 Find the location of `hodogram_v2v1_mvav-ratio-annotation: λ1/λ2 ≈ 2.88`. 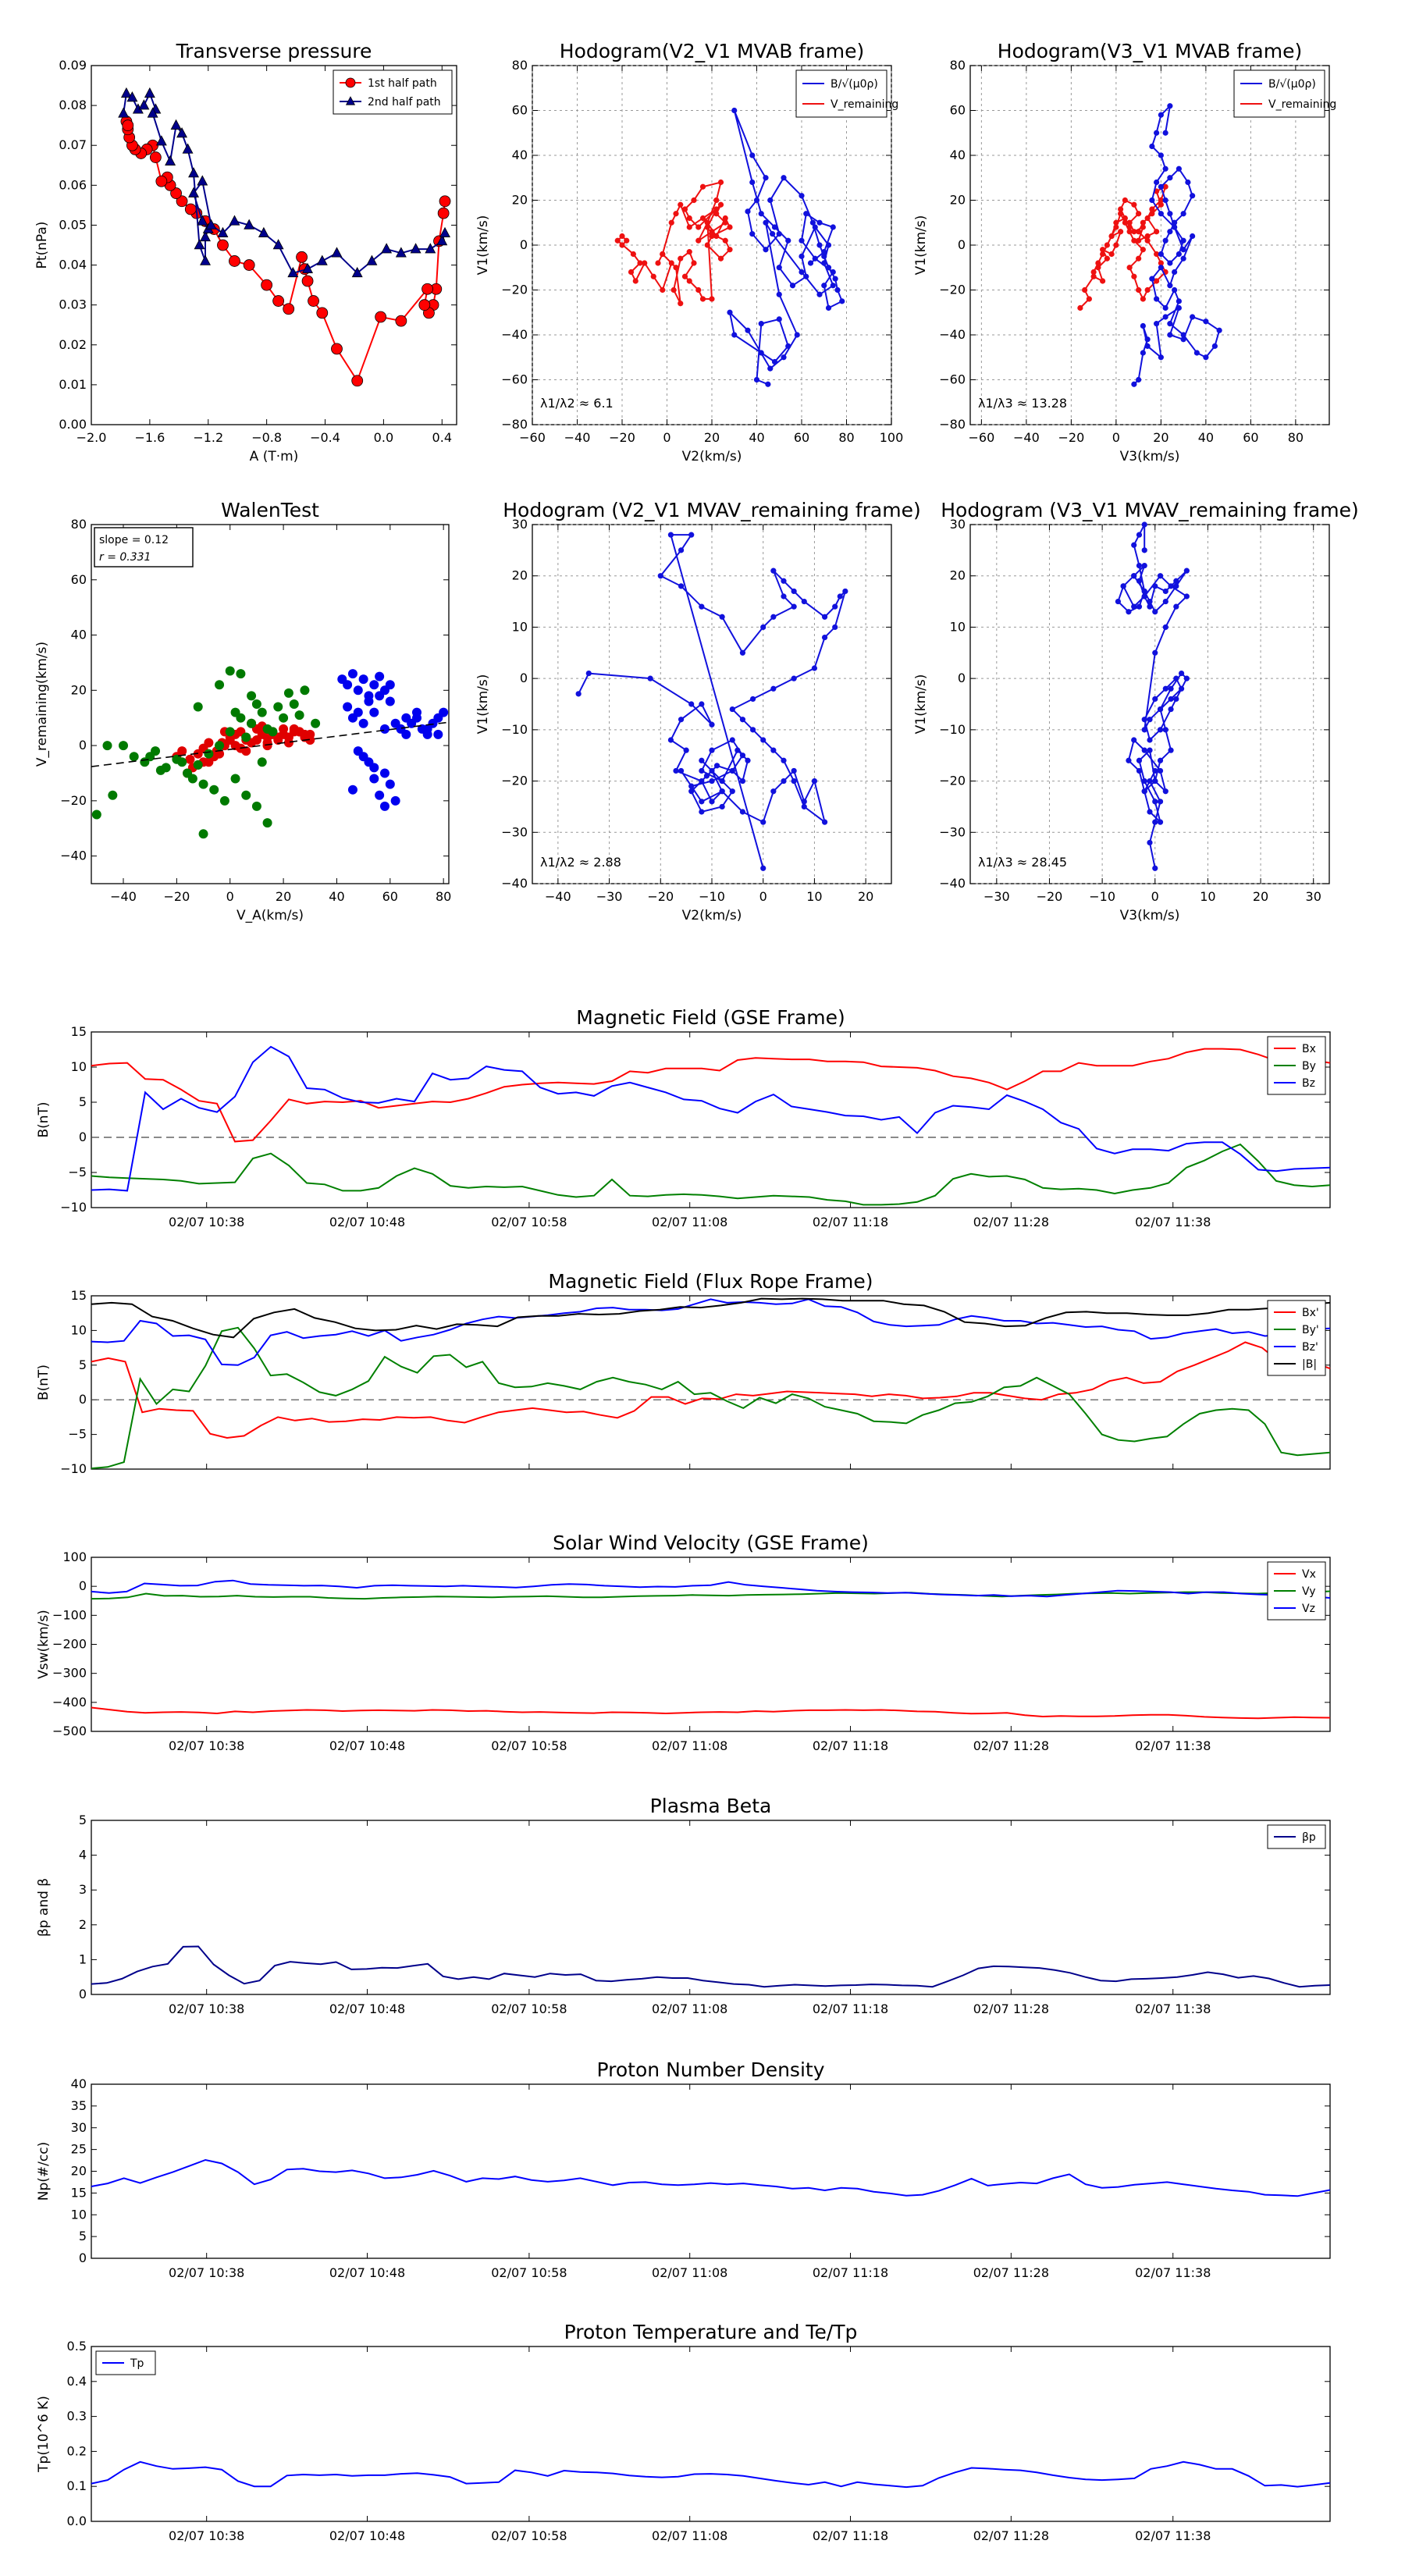

hodogram_v2v1_mvav-ratio-annotation: λ1/λ2 ≈ 2.88 is located at coordinates (580, 862).